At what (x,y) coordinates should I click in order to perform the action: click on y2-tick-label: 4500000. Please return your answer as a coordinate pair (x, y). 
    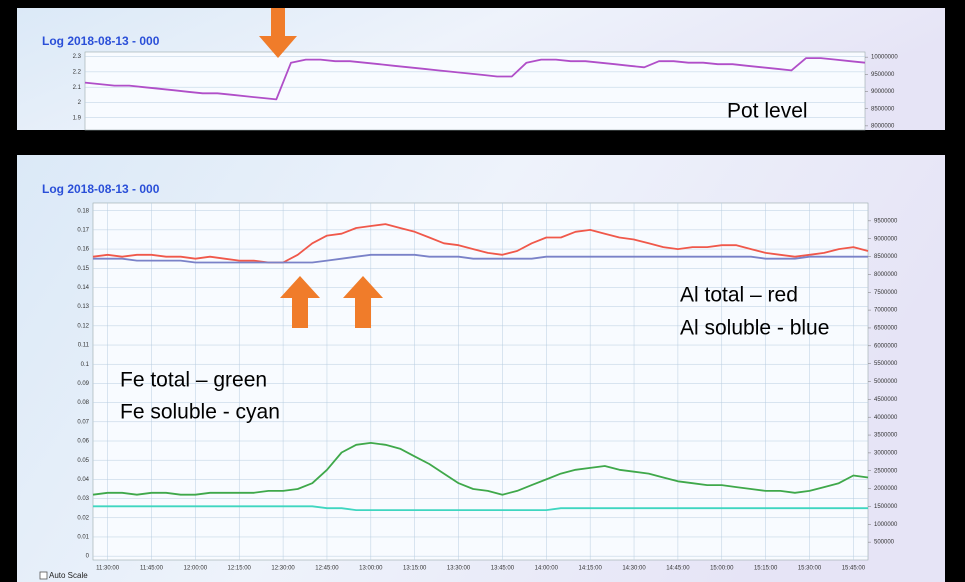
    Looking at the image, I should click on (886, 400).